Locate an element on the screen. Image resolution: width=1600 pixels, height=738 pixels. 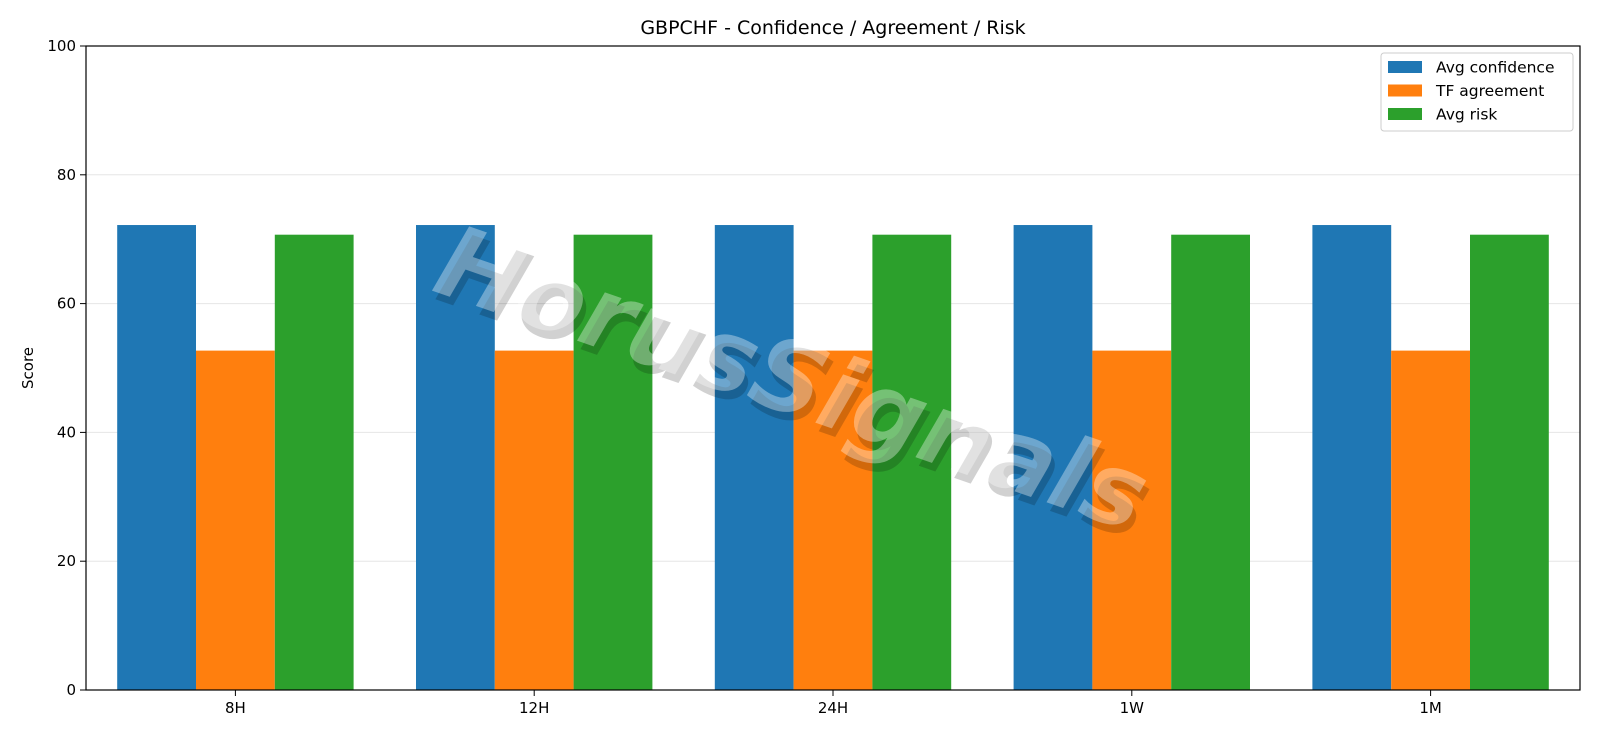
x-axis: 8H 12H 24H 1W 1M is located at coordinates (833, 703).